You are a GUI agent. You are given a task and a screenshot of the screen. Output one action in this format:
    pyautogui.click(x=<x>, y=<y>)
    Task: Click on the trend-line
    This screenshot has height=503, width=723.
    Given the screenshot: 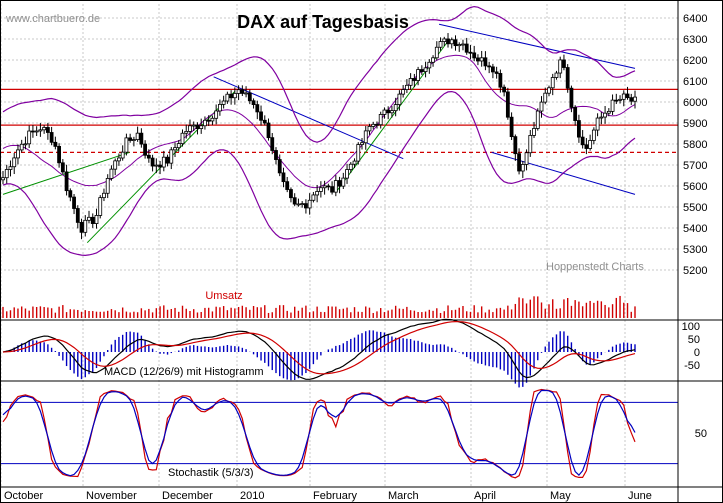 What is the action you would take?
    pyautogui.click(x=537, y=46)
    